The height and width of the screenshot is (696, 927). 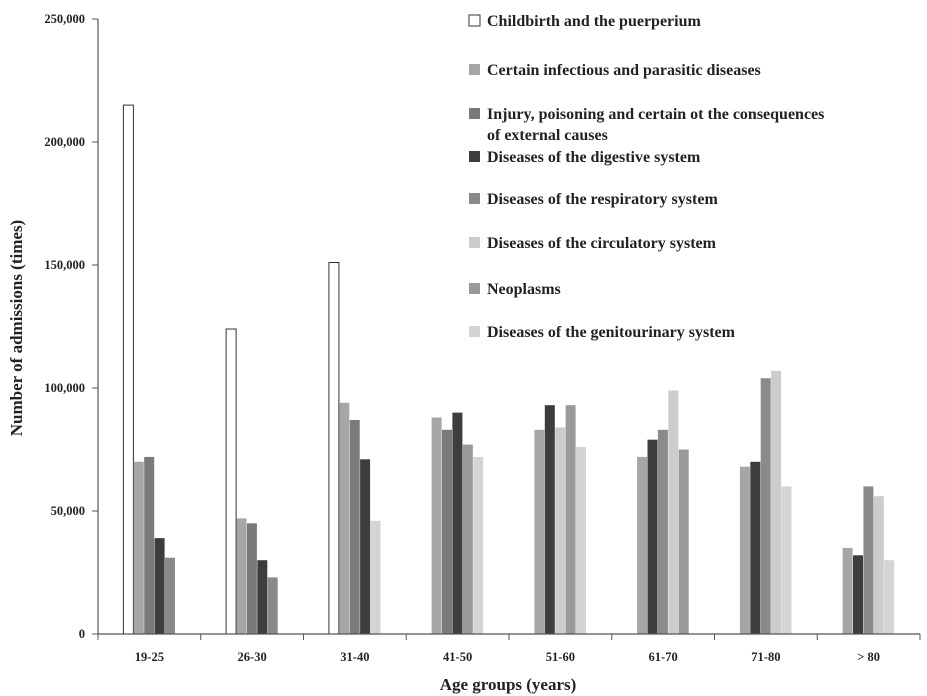 What do you see at coordinates (16, 328) in the screenshot?
I see `y-axis-title: Number of admissions (times)` at bounding box center [16, 328].